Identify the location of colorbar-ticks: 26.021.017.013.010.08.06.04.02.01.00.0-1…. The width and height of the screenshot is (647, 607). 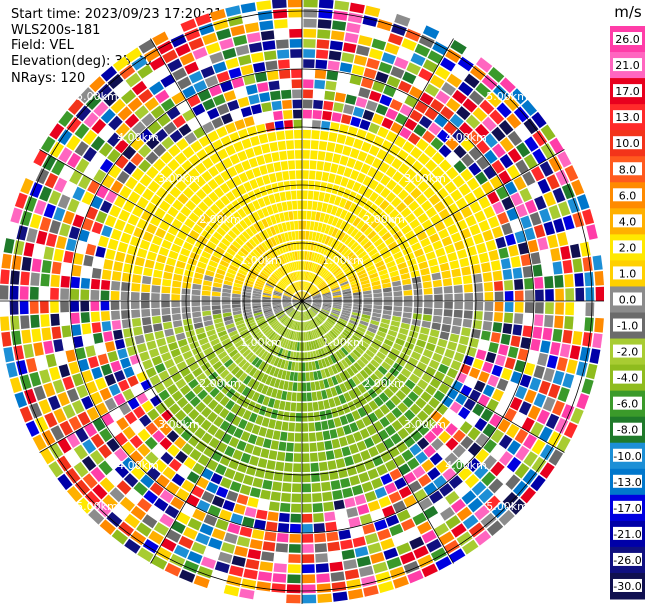
(627, 312).